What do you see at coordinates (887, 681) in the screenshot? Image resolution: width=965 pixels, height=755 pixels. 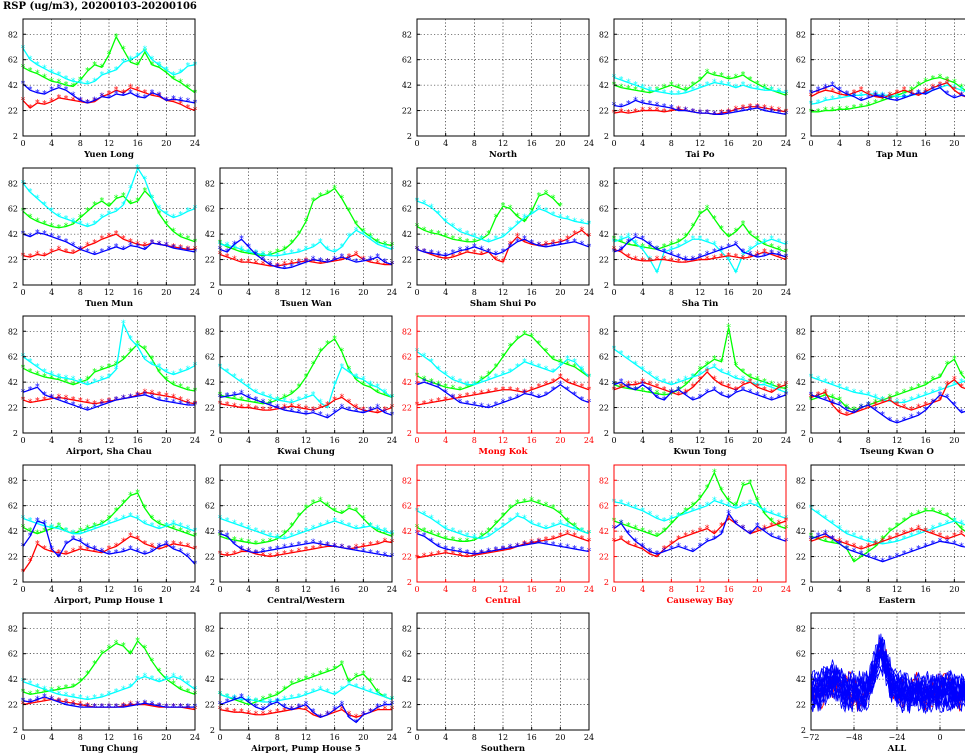 I see `summary-line` at bounding box center [887, 681].